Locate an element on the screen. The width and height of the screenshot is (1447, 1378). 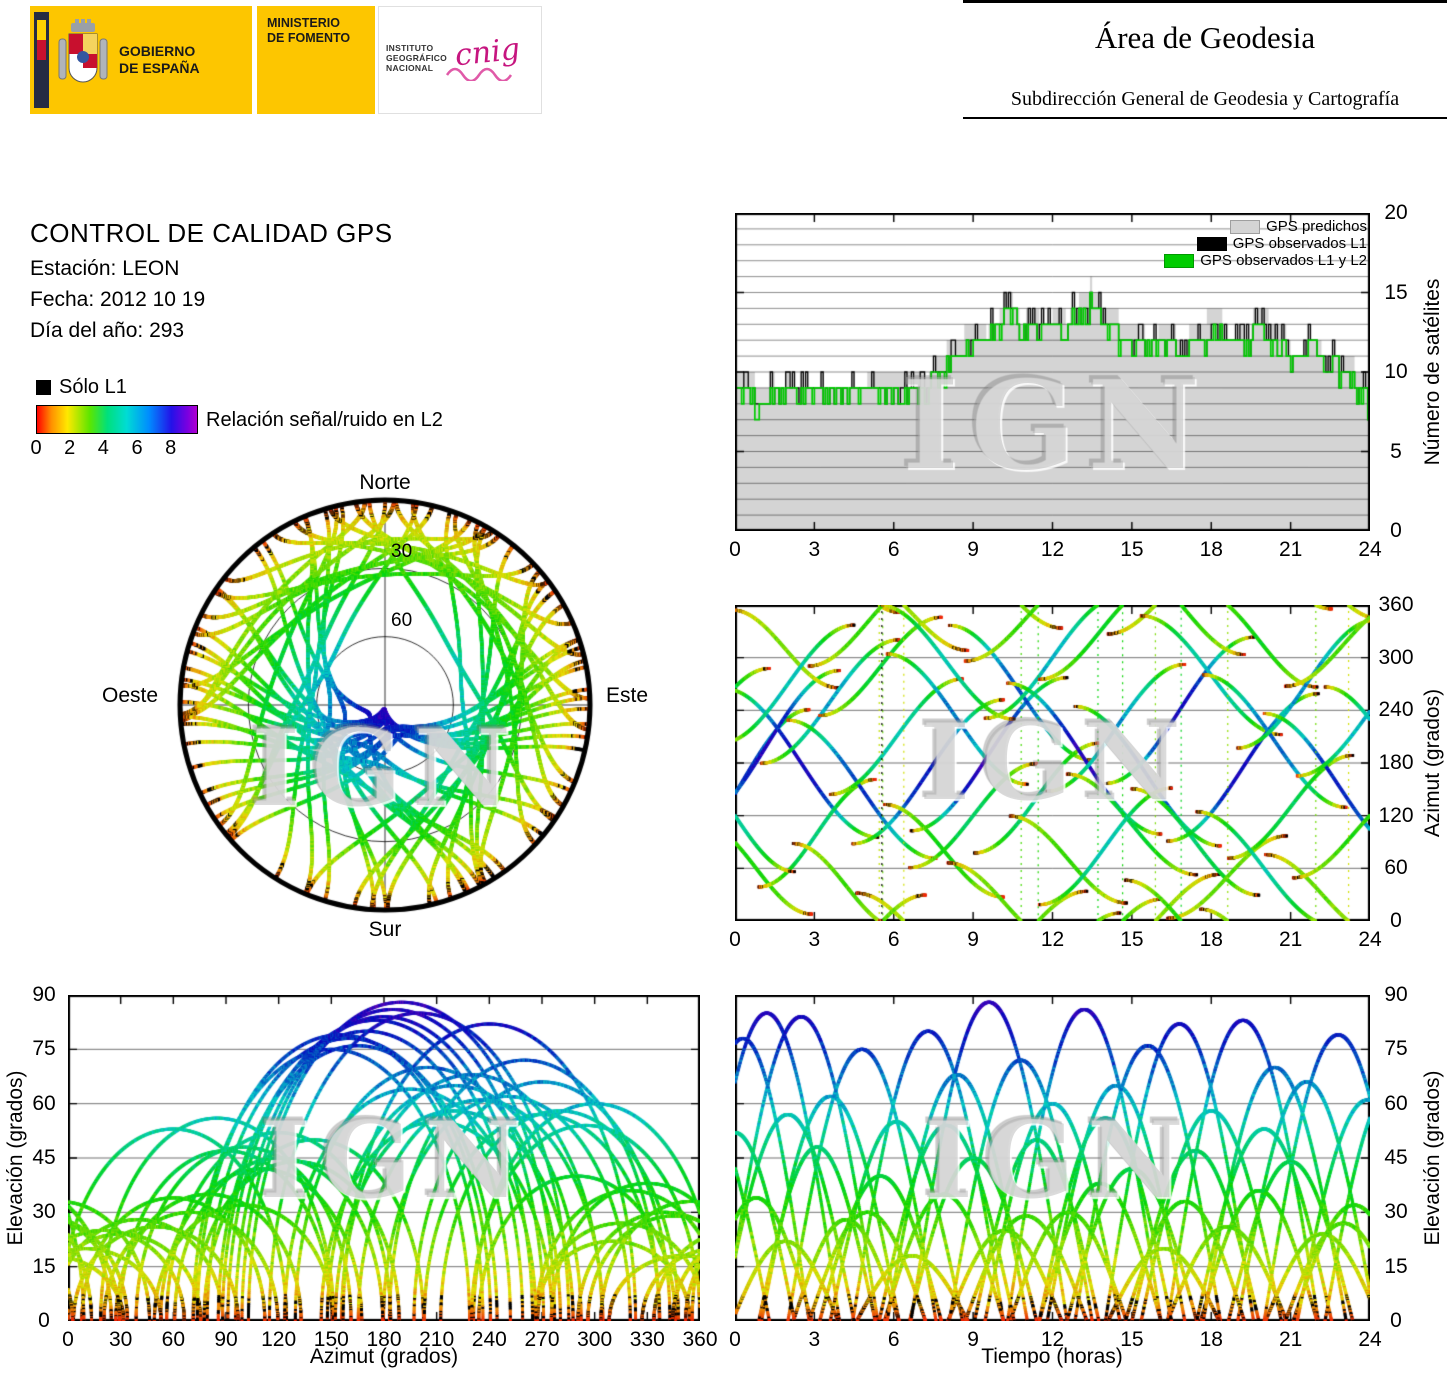
date-label: Fecha: 2012 10 19 is located at coordinates (118, 299).